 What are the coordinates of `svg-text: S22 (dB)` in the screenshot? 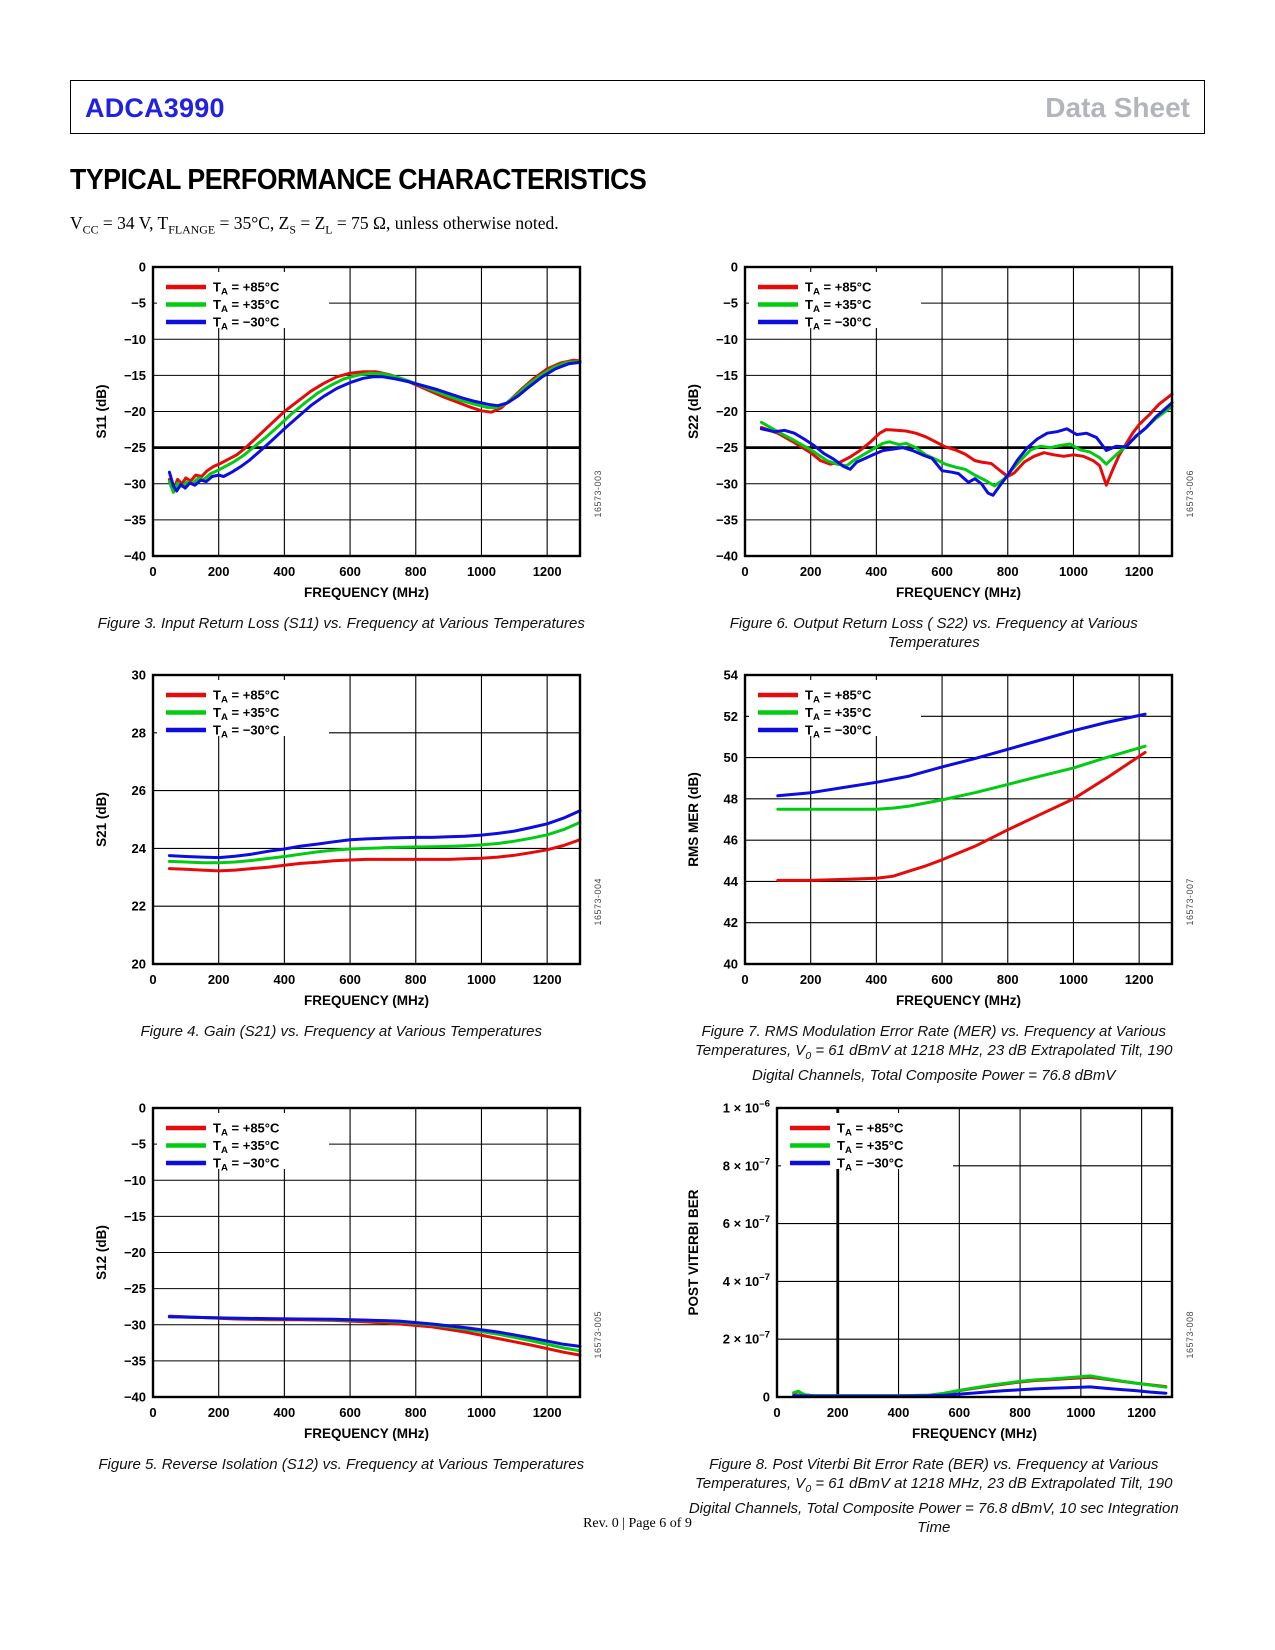 It's located at (693, 411).